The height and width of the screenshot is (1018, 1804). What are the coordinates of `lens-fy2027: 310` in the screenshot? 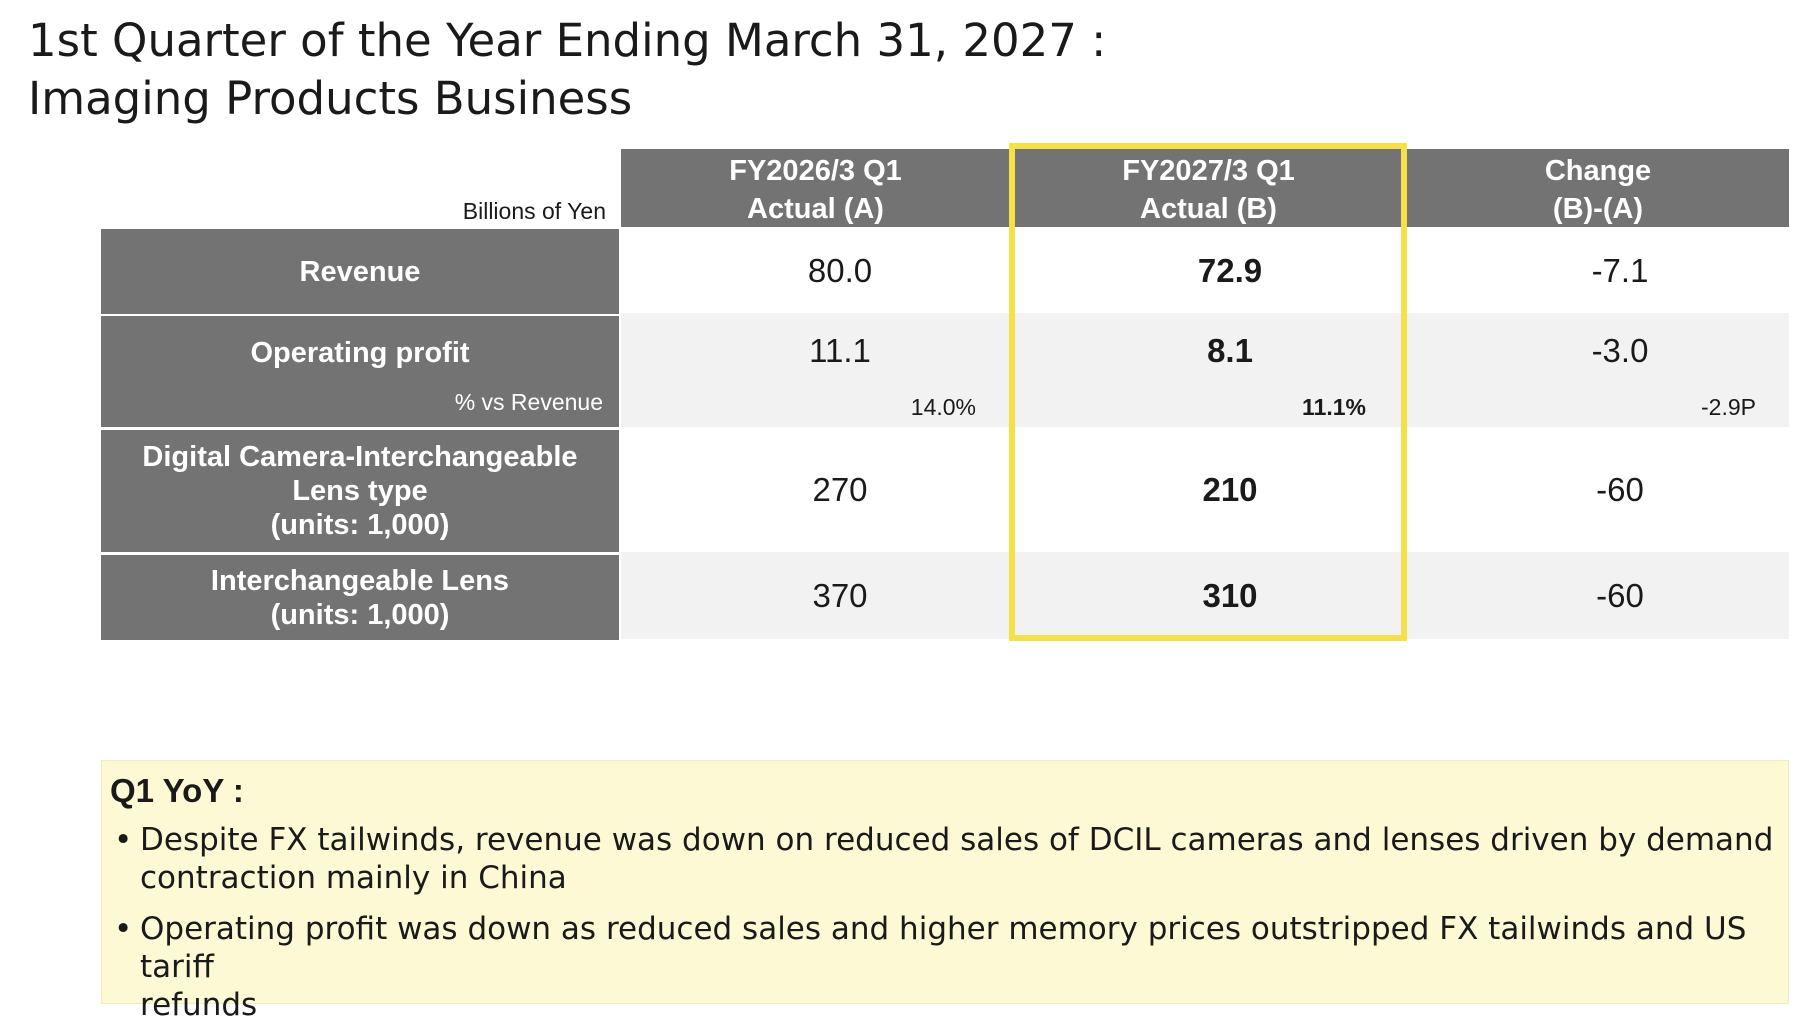 It's located at (1230, 595).